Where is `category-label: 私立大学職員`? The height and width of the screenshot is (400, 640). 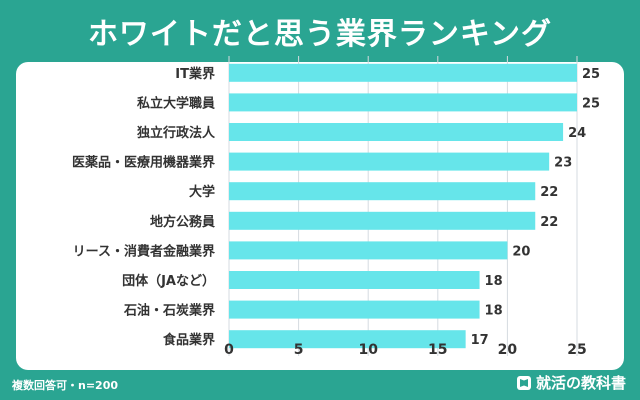 category-label: 私立大学職員 is located at coordinates (176, 103).